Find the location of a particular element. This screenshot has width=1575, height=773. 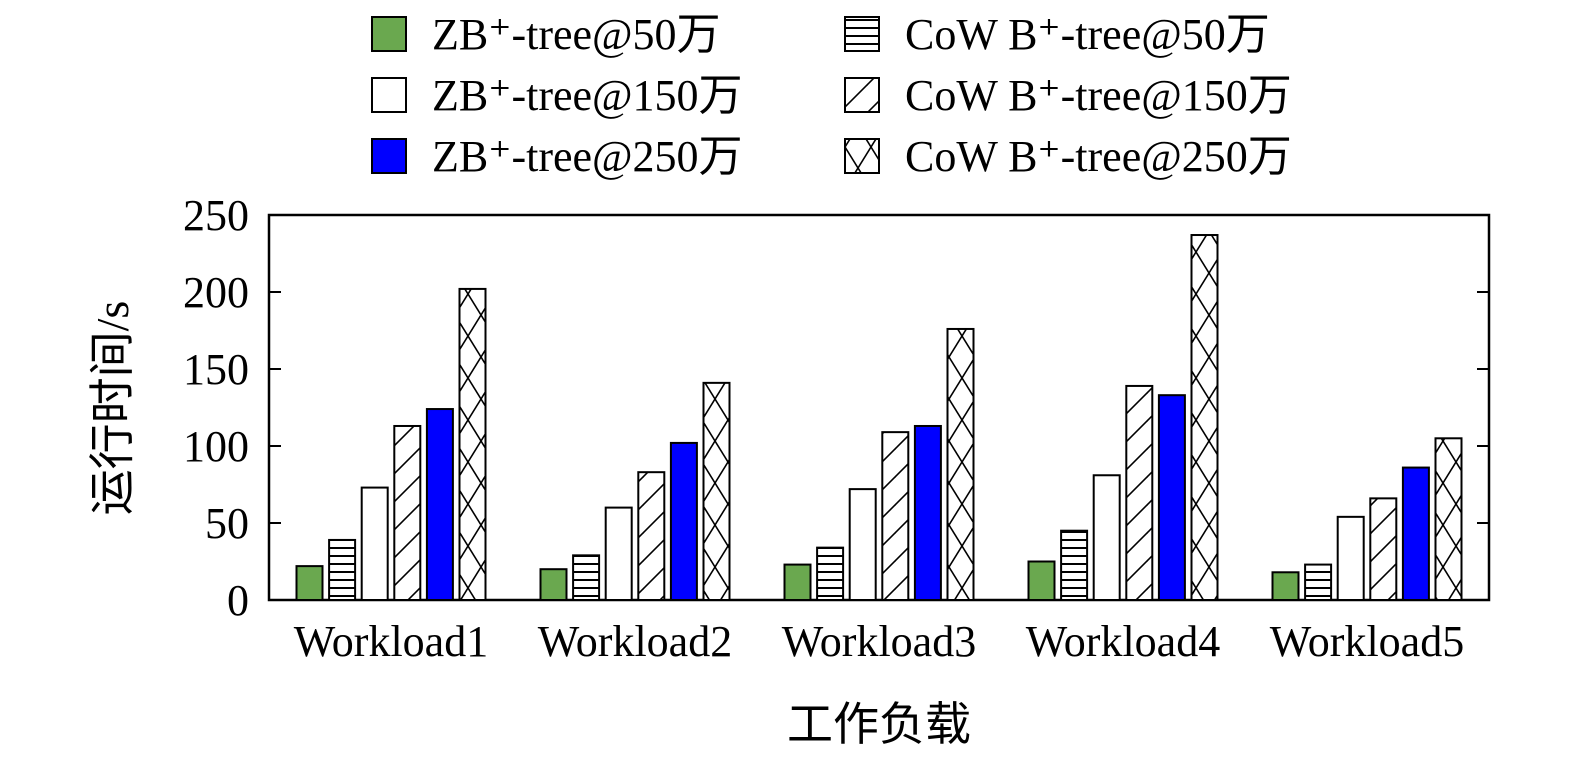

legend-label: ZB⁺-tree@250万 is located at coordinates (587, 156).